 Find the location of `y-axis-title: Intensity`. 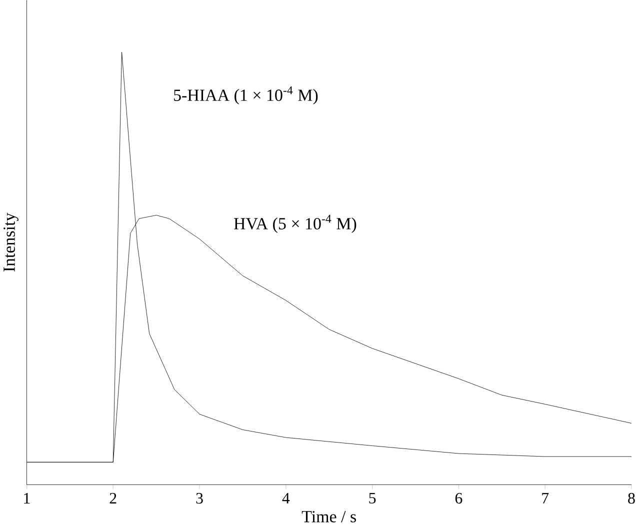

y-axis-title: Intensity is located at coordinates (11, 242).